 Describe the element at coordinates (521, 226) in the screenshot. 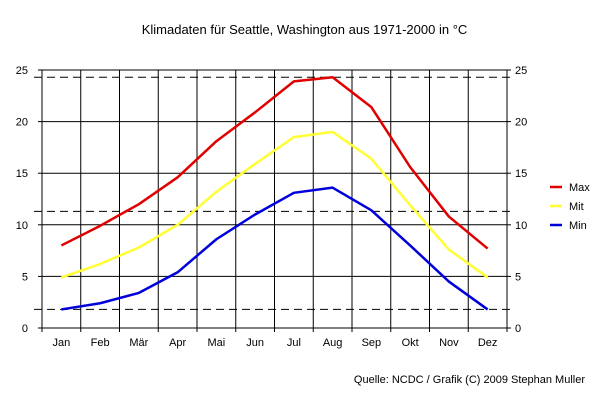

I see `y-tick-label-right: 10` at that location.